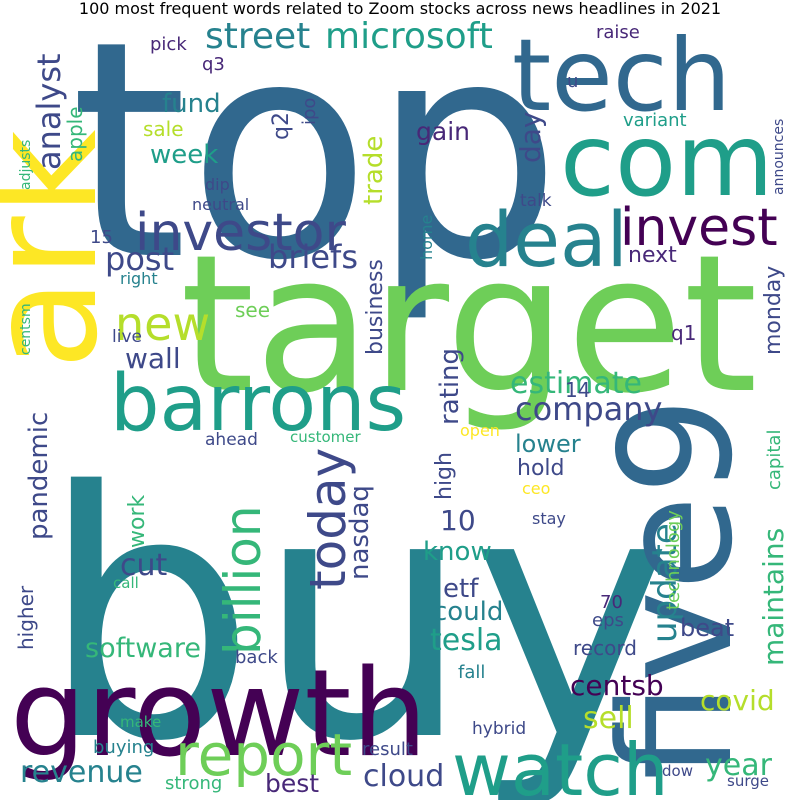 Image resolution: width=800 pixels, height=800 pixels. What do you see at coordinates (143, 648) in the screenshot?
I see `word-software: software` at bounding box center [143, 648].